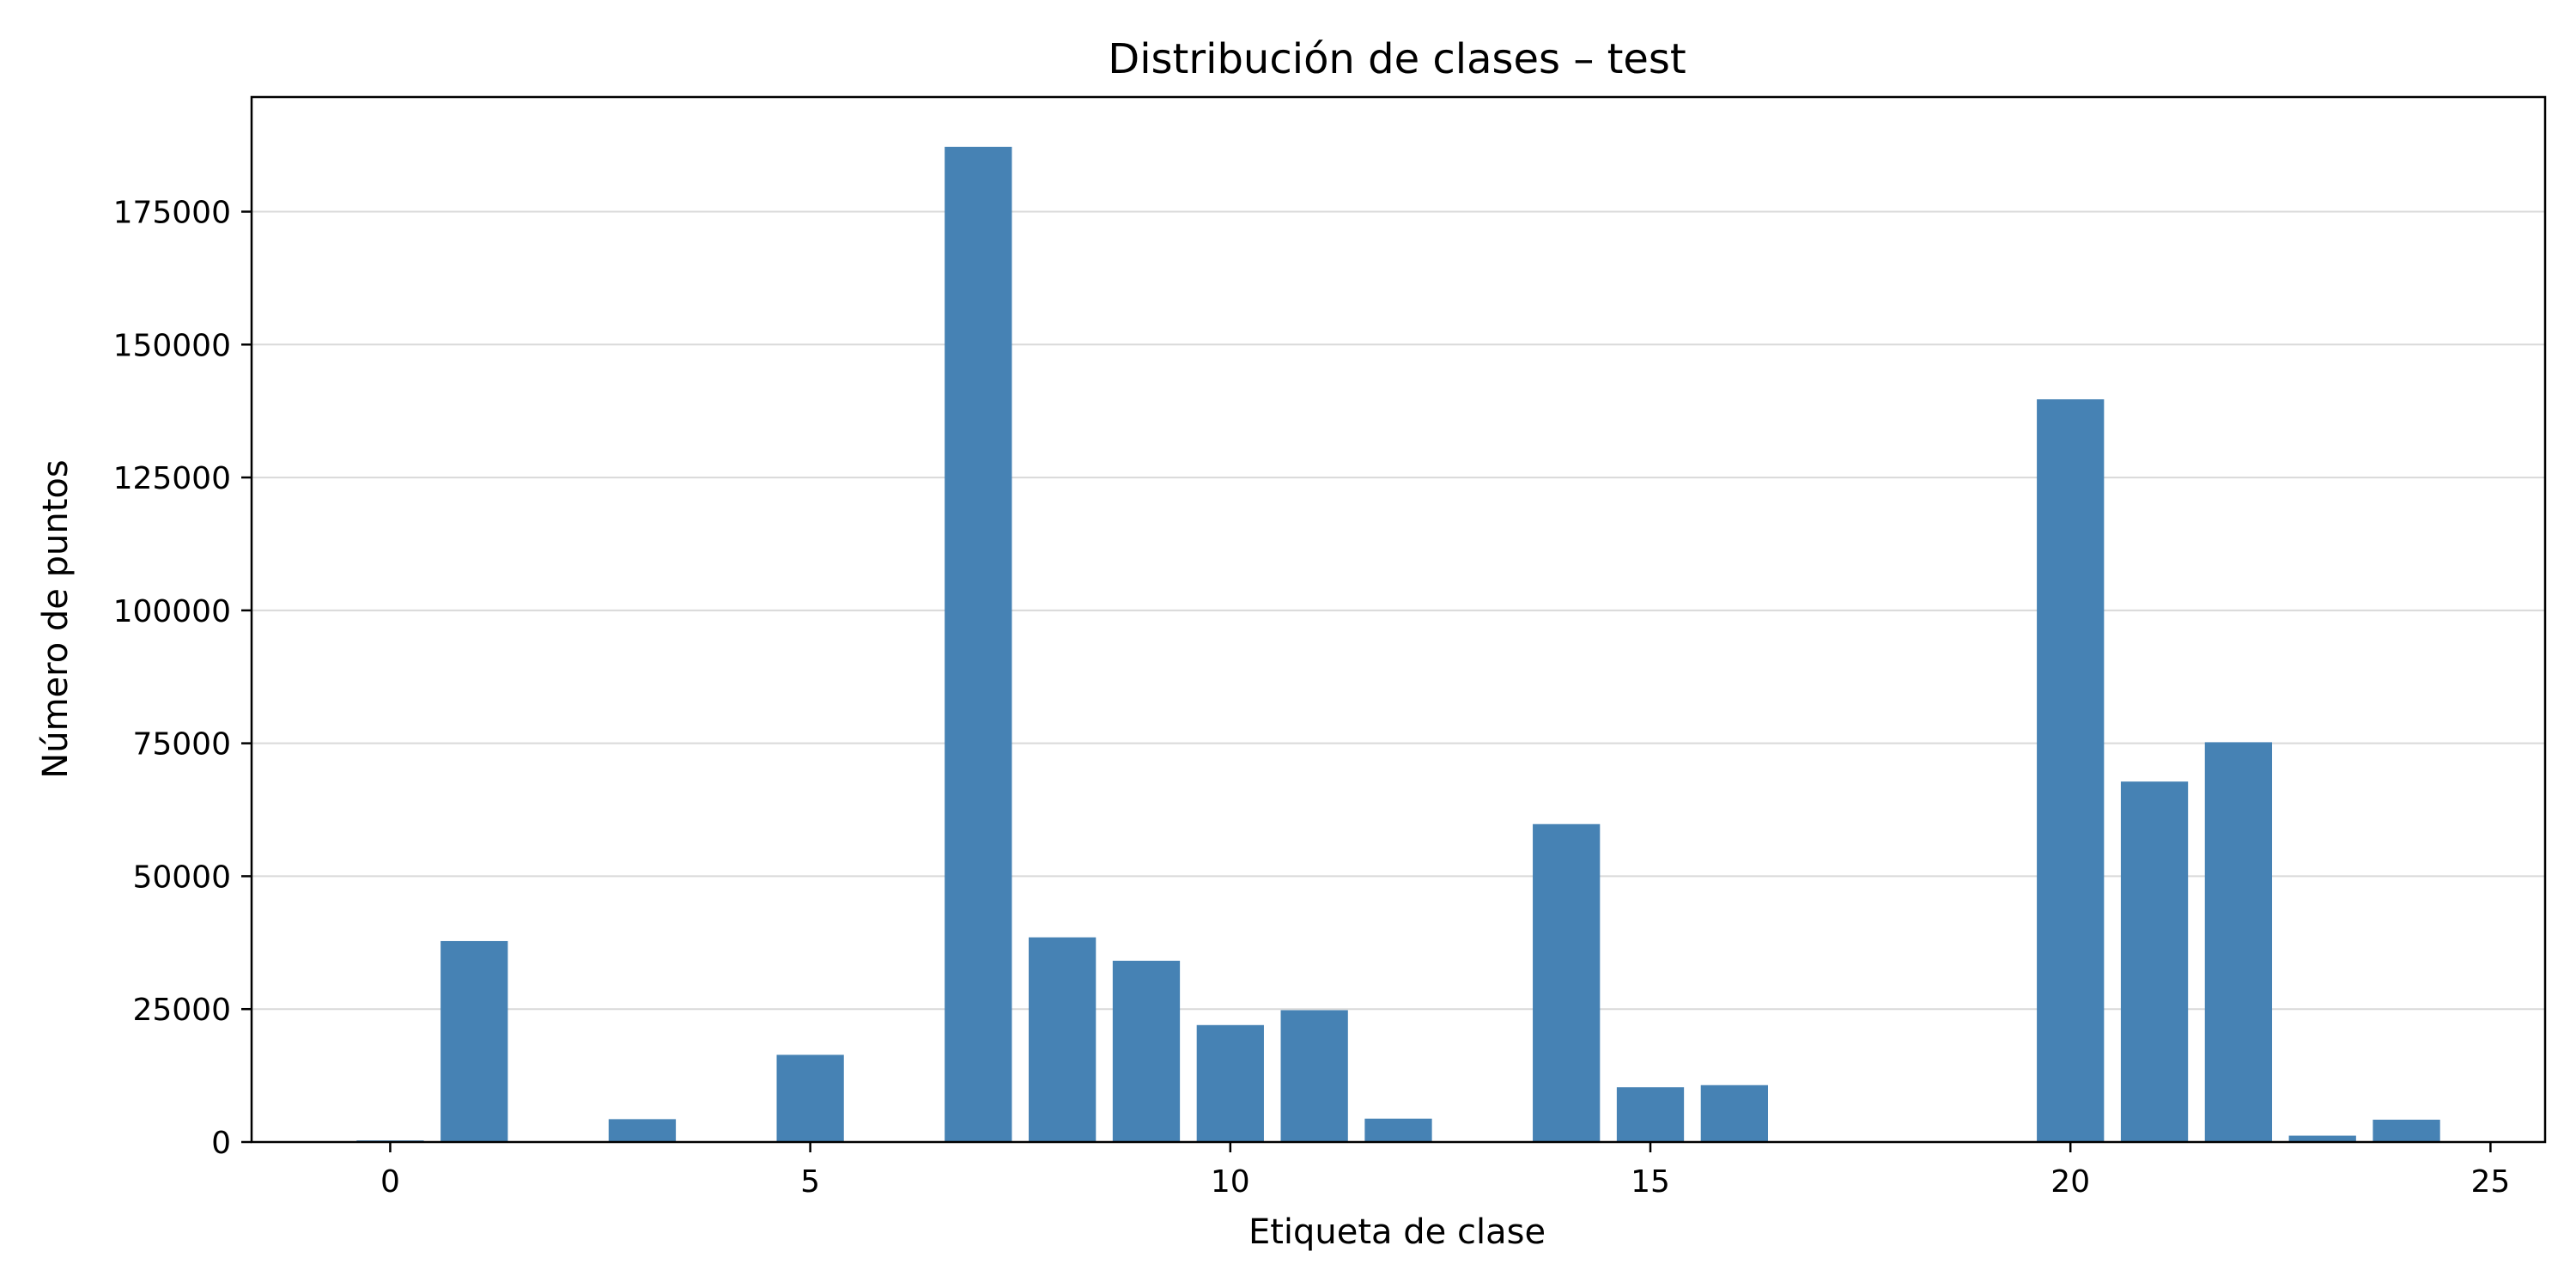 This screenshot has width=2576, height=1288. Describe the element at coordinates (181, 878) in the screenshot. I see `y-tick-label: 50000` at that location.